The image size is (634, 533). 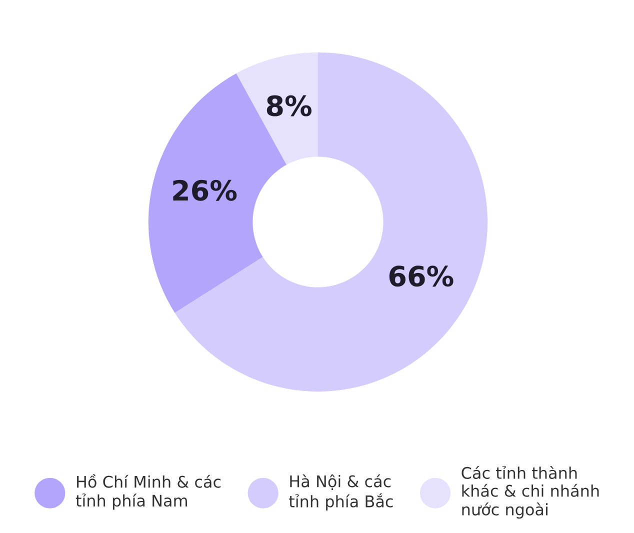 What do you see at coordinates (341, 492) in the screenshot?
I see `legend-label: Hà Nội & các tỉnh phía Bắc` at bounding box center [341, 492].